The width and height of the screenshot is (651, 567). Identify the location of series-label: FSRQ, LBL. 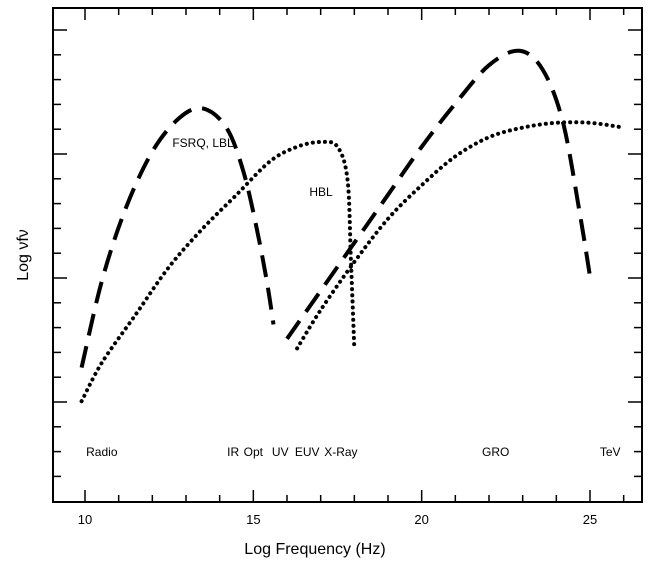
(203, 143).